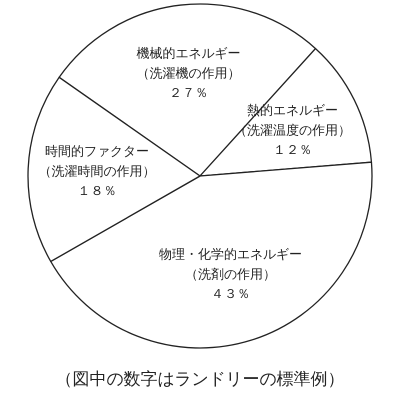 The height and width of the screenshot is (399, 400). Describe the element at coordinates (230, 294) in the screenshot. I see `data-label: ４３％` at that location.